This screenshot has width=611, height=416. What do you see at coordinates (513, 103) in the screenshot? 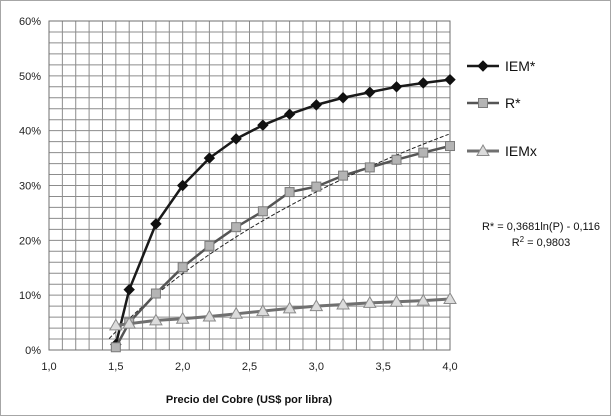
I see `legend-label: R*` at bounding box center [513, 103].